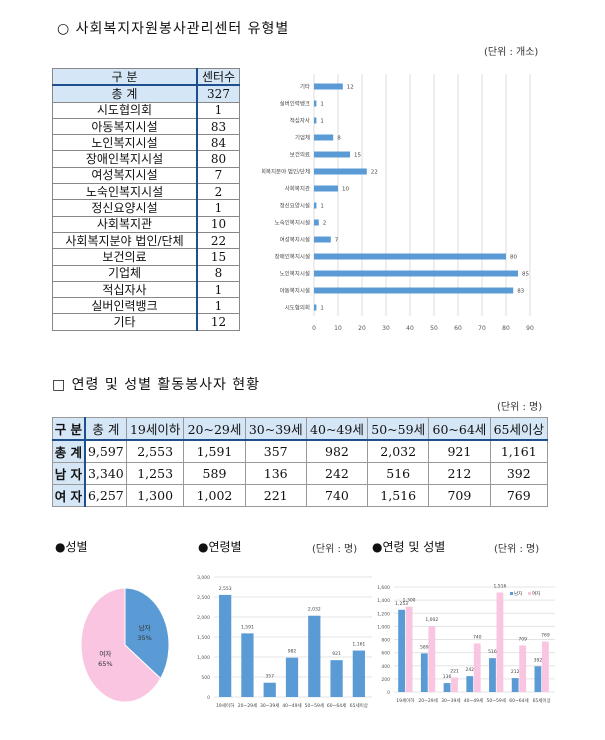 The image size is (605, 740). What do you see at coordinates (335, 549) in the screenshot?
I see `age-chart-unit: (단위 : 명)` at bounding box center [335, 549].